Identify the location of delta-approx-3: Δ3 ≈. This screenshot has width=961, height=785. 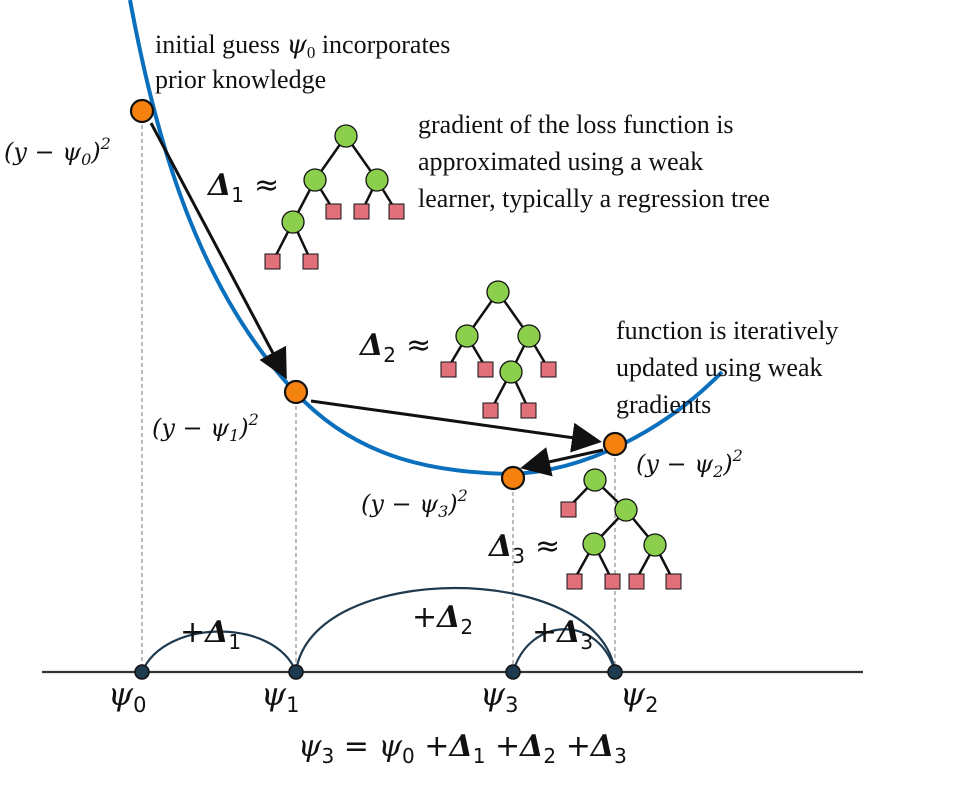
(523, 548).